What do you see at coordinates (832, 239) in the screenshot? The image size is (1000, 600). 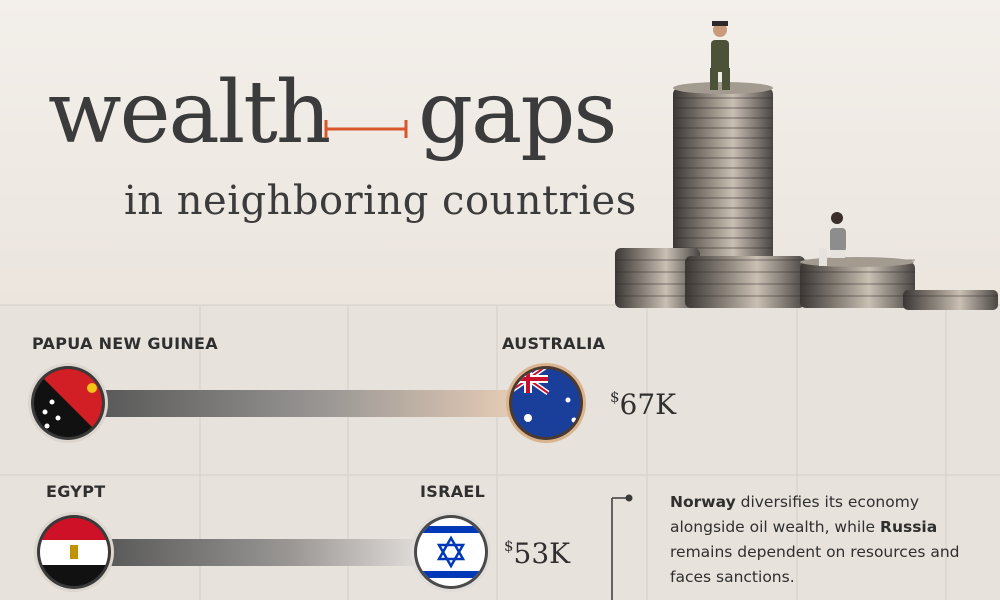 I see `poor-figure-icon` at bounding box center [832, 239].